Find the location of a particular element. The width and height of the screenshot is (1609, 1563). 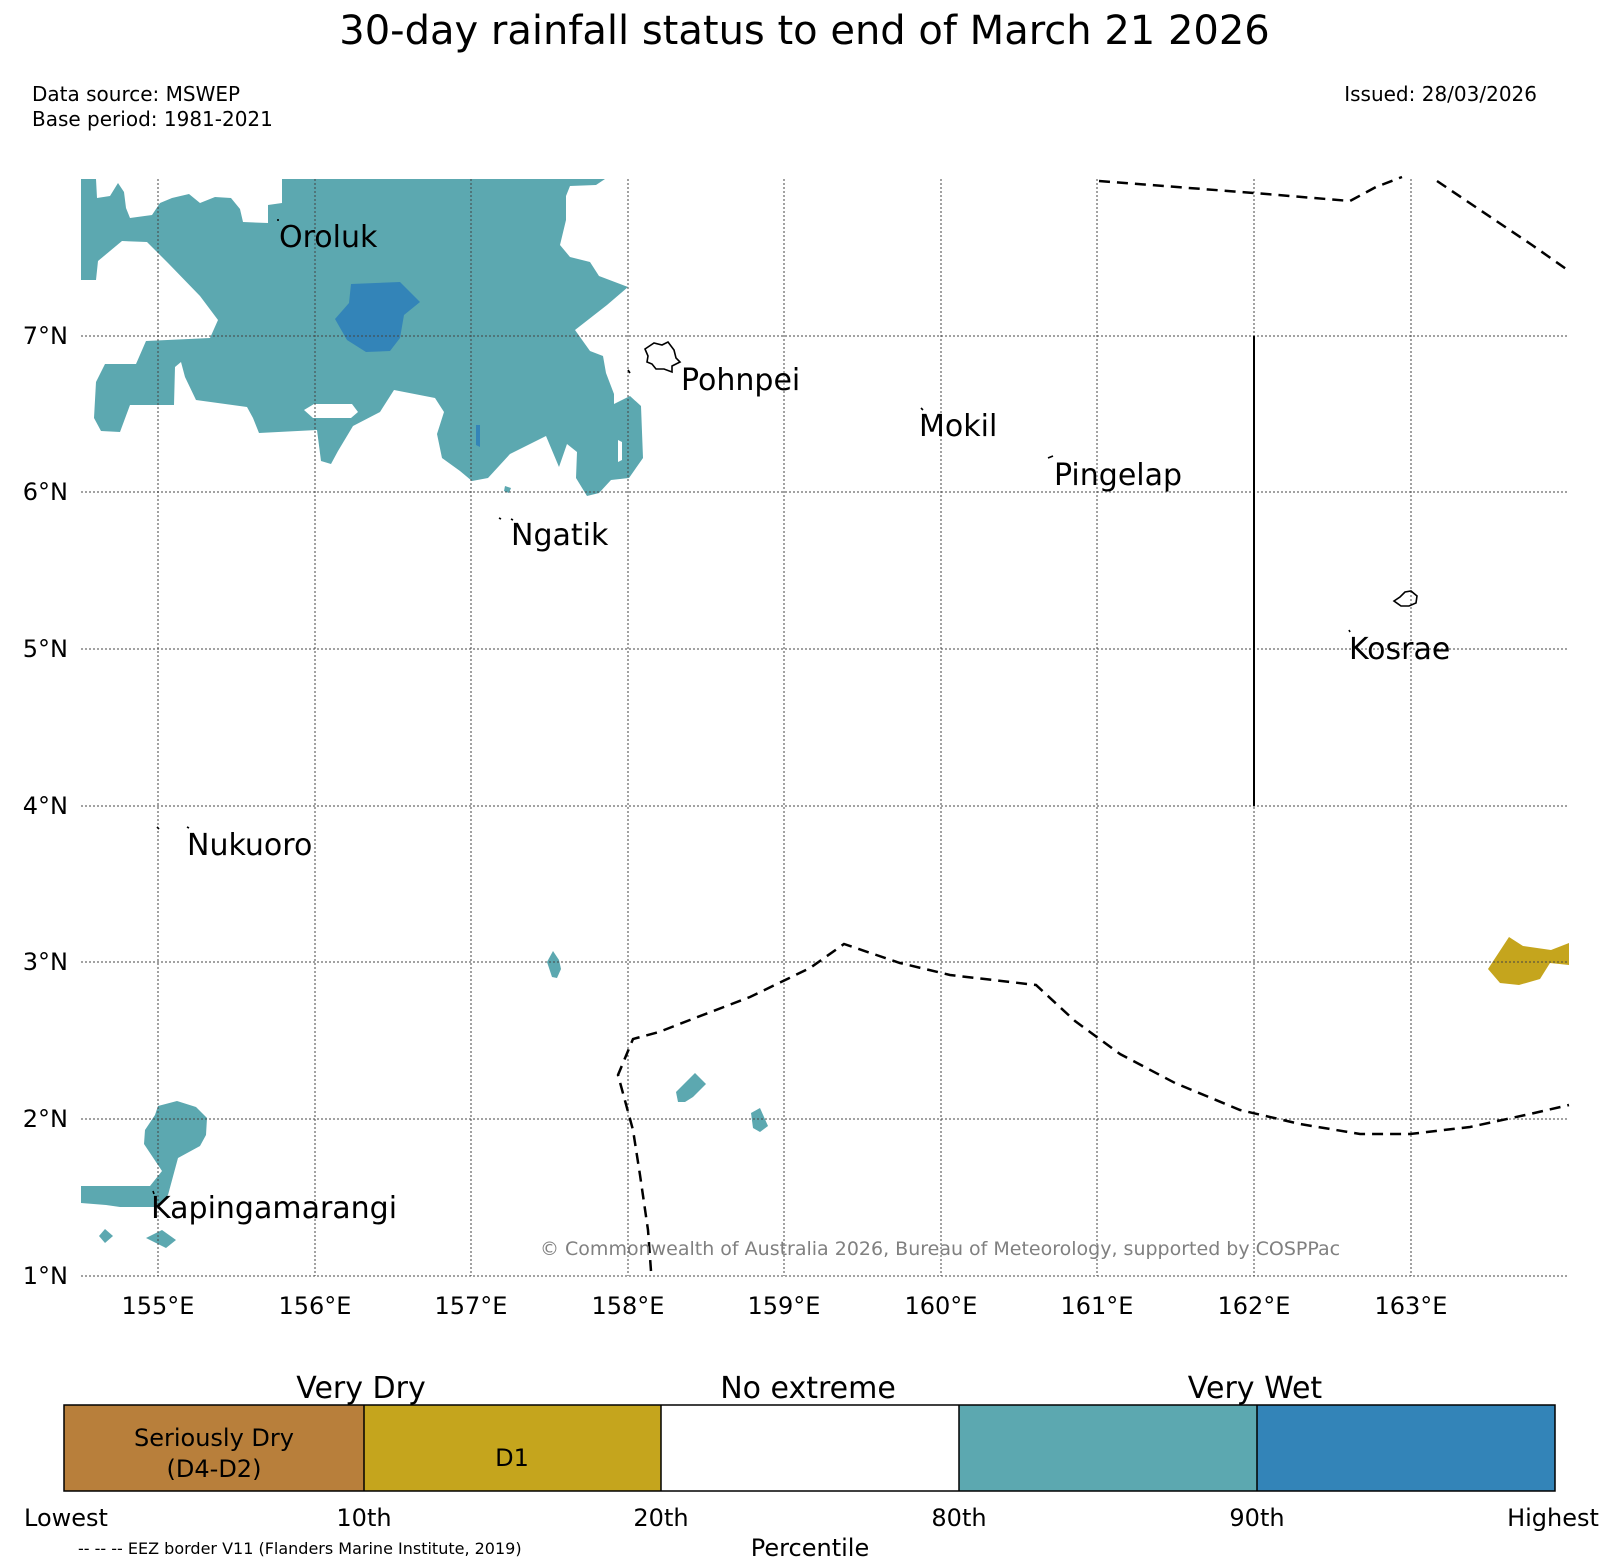

label-pohnpei: Pohnpei is located at coordinates (740, 380).